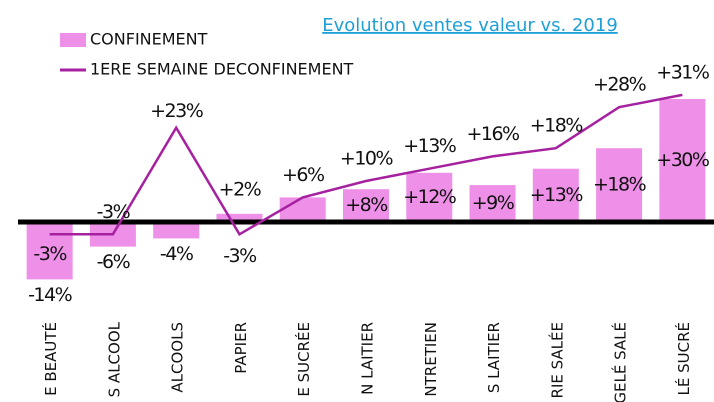  I want to click on x-tick-label: N LAITIER, so click(368, 358).